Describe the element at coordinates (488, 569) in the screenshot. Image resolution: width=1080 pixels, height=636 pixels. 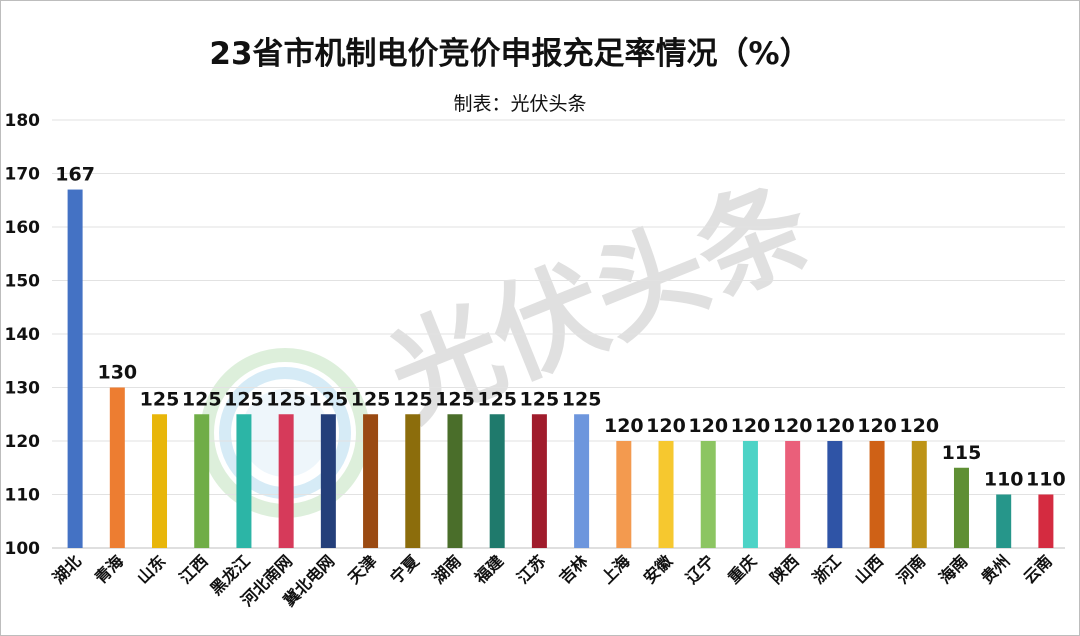
I see `x-tick-label: 福建` at that location.